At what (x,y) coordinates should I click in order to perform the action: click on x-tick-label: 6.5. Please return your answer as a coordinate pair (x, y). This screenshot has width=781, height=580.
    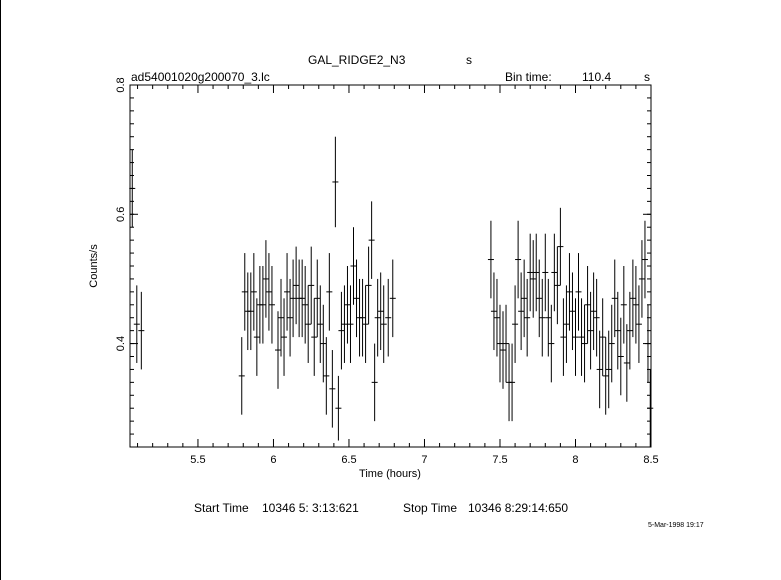
    Looking at the image, I should click on (348, 460).